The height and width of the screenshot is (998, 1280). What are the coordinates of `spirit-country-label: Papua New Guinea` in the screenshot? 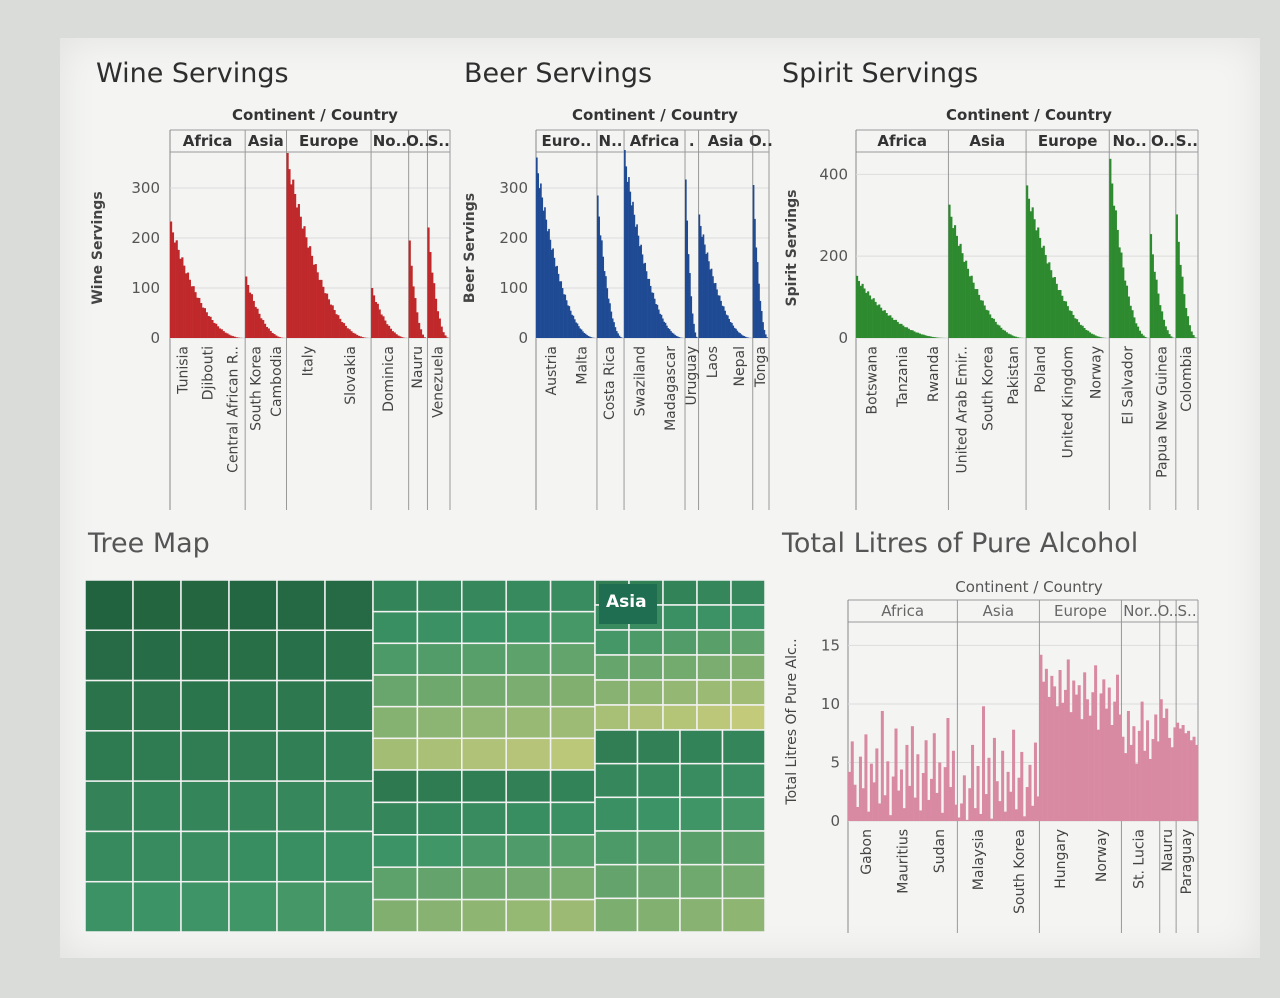 It's located at (1163, 412).